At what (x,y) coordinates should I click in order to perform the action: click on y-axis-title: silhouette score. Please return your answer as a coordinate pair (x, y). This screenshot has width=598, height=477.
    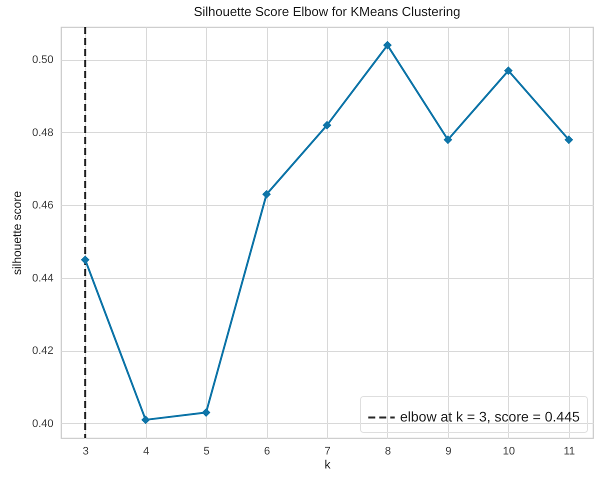
    Looking at the image, I should click on (17, 233).